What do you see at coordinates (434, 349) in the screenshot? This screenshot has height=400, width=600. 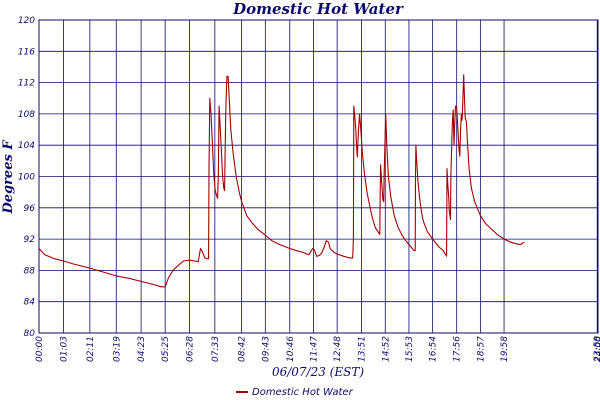 I see `x-tick-label: 16:54` at bounding box center [434, 349].